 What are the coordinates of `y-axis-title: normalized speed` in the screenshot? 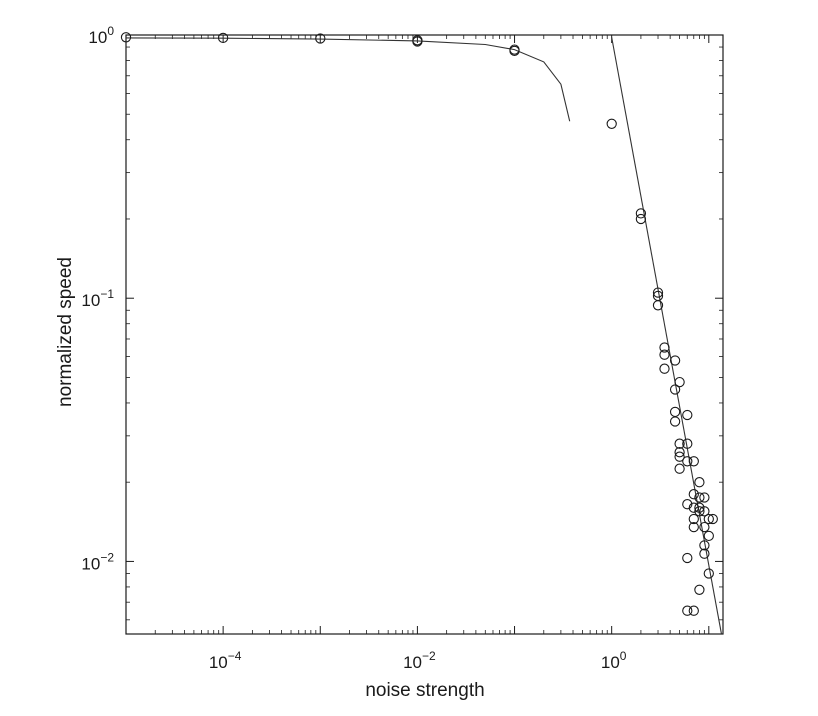 It's located at (65, 332).